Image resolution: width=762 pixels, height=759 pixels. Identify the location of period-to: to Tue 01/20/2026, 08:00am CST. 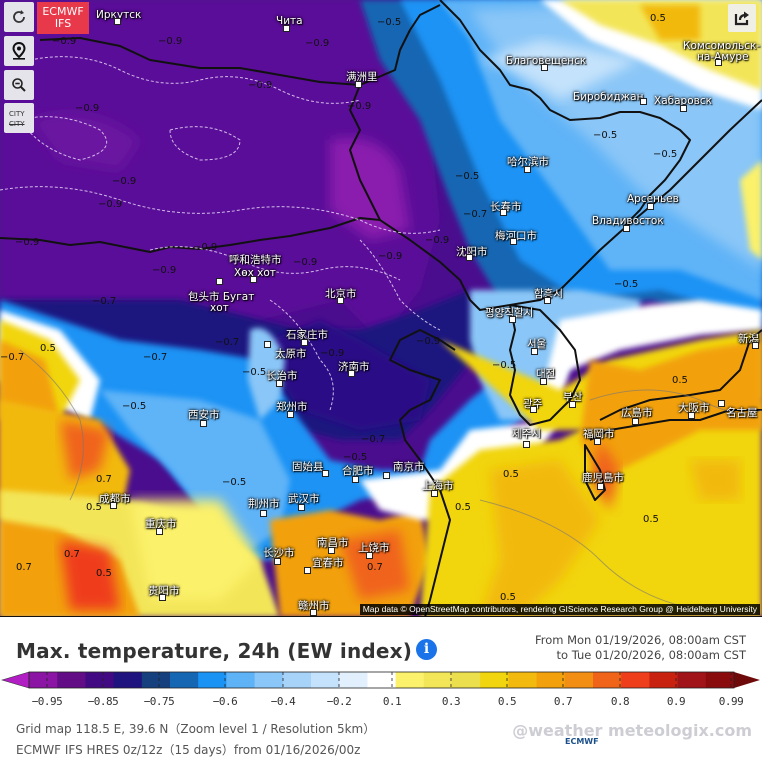
(651, 655).